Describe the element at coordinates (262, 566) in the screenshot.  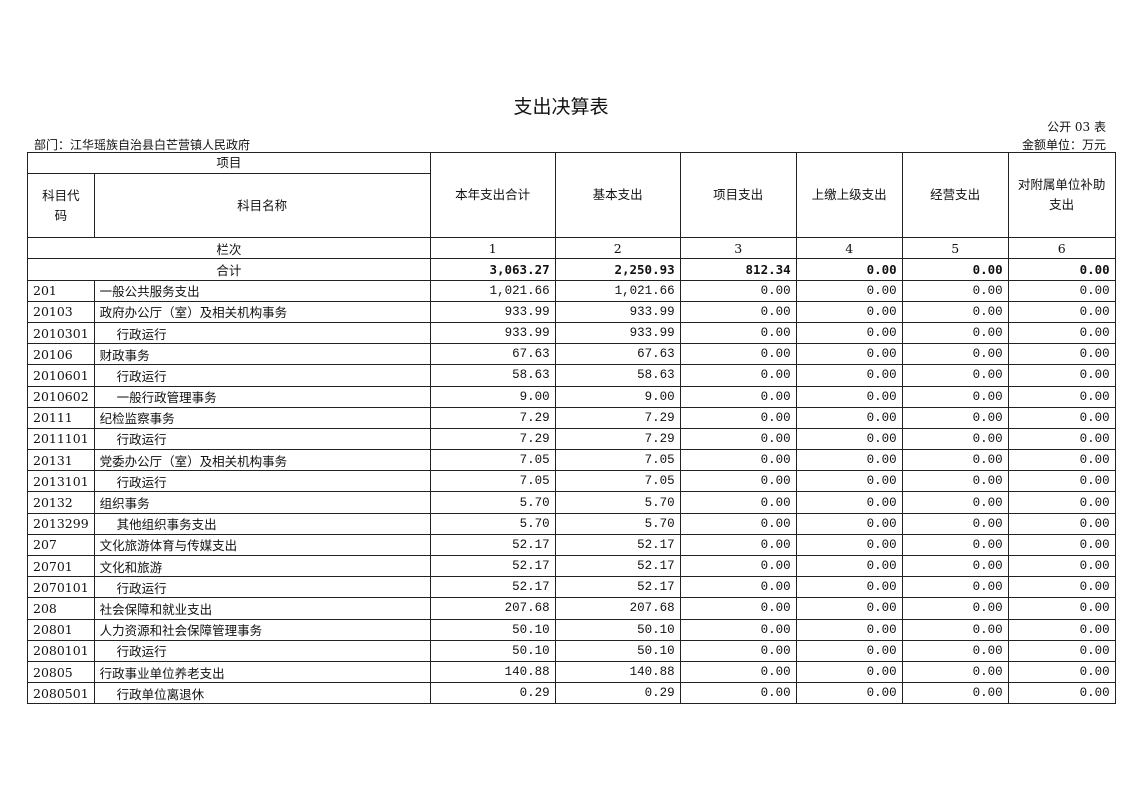
I see `subject-name: 文化和旅游` at that location.